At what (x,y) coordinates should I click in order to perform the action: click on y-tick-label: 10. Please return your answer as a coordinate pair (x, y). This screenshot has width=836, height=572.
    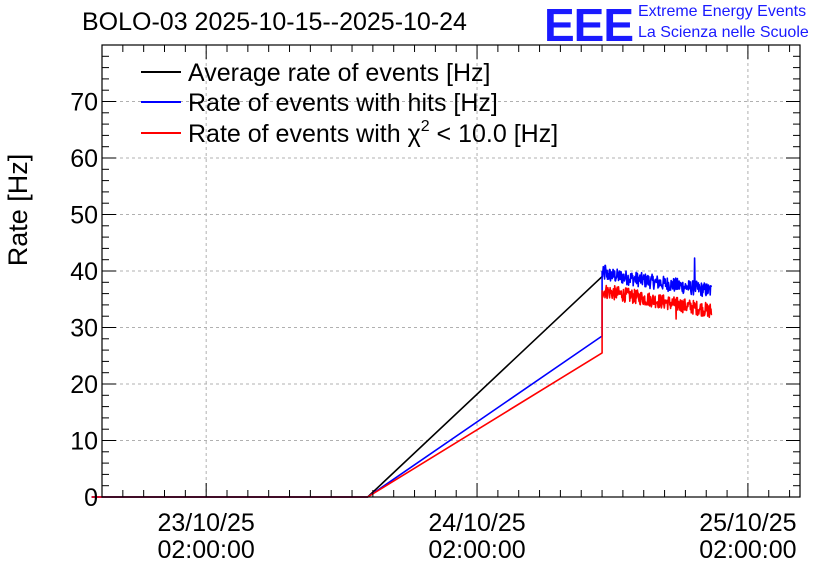
    Looking at the image, I should click on (84, 442).